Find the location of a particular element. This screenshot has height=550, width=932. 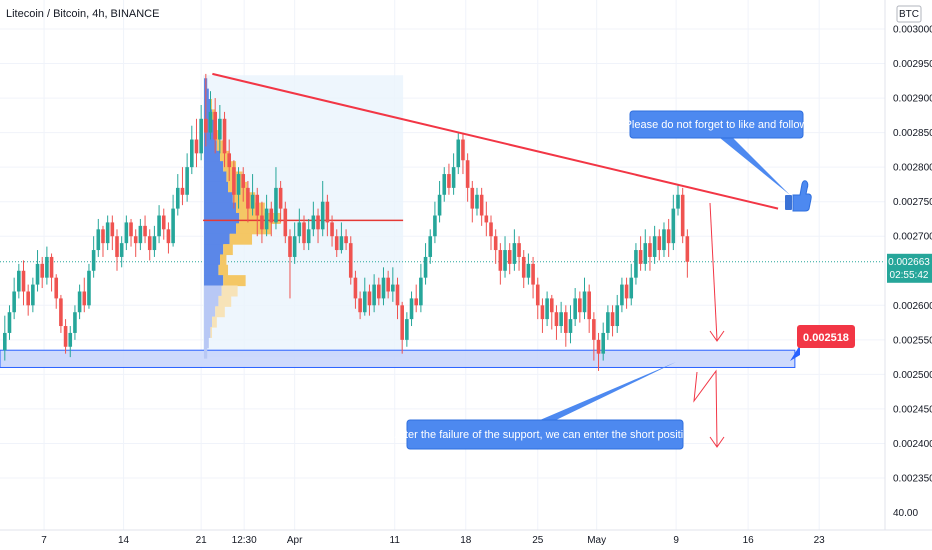

top-callout: Please do not forget to like and follow is located at coordinates (716, 152).